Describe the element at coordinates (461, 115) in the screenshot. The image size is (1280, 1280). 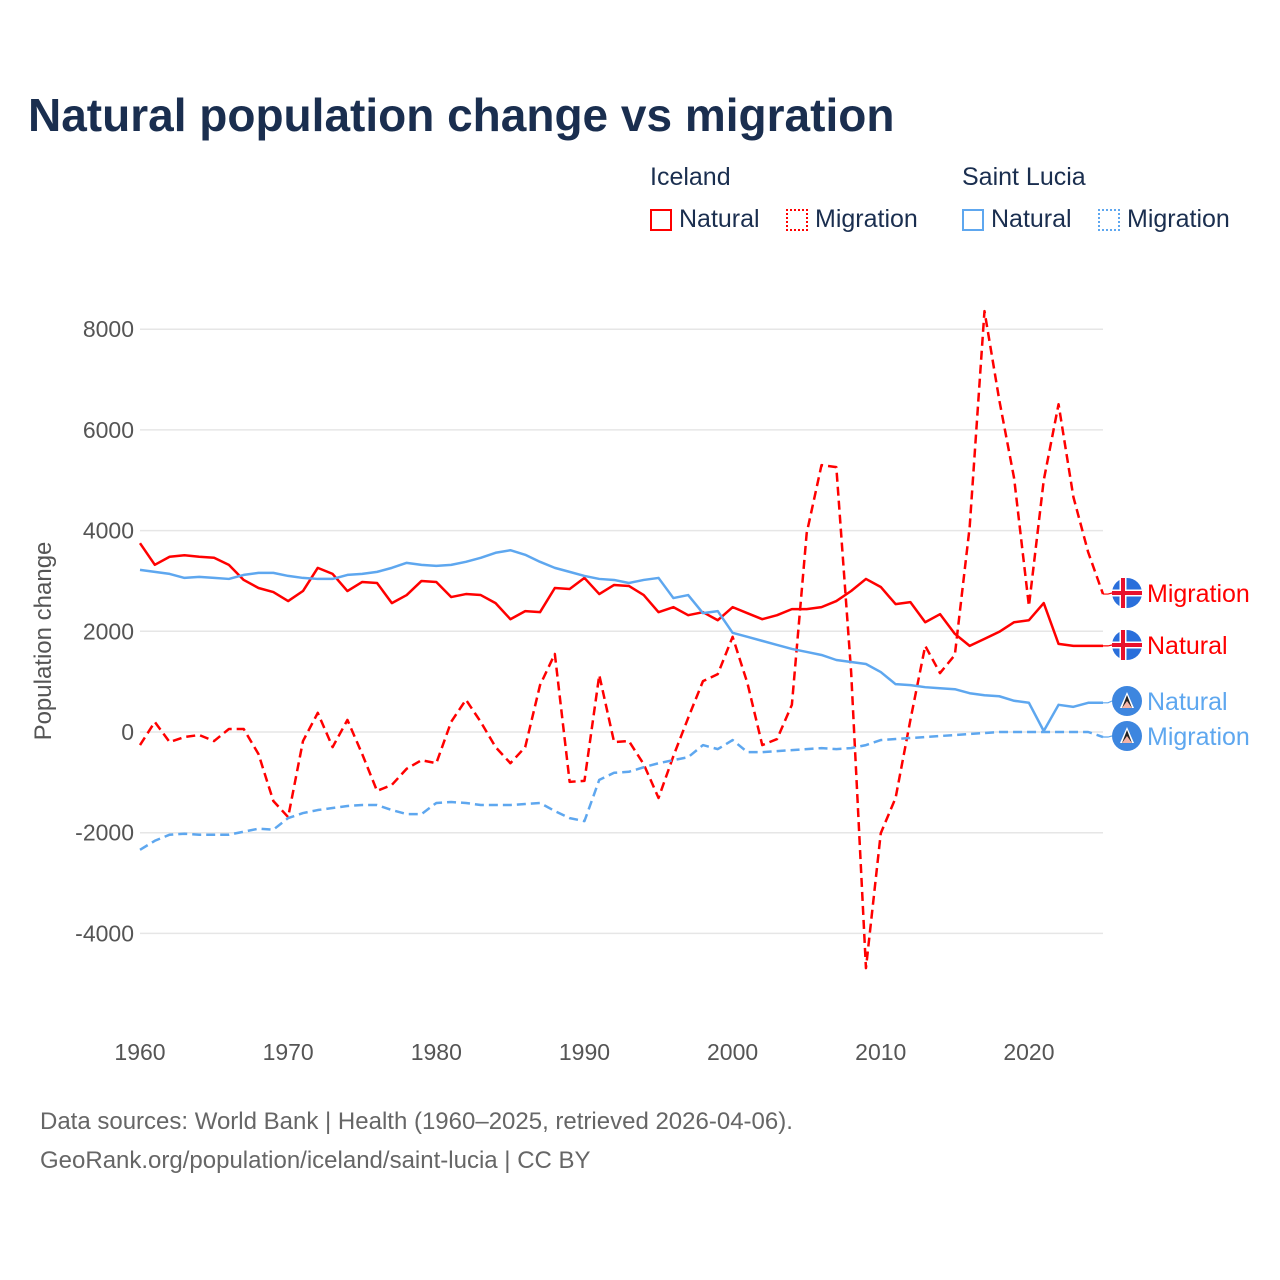
I see `chart-title: Natural population change vs migration` at that location.